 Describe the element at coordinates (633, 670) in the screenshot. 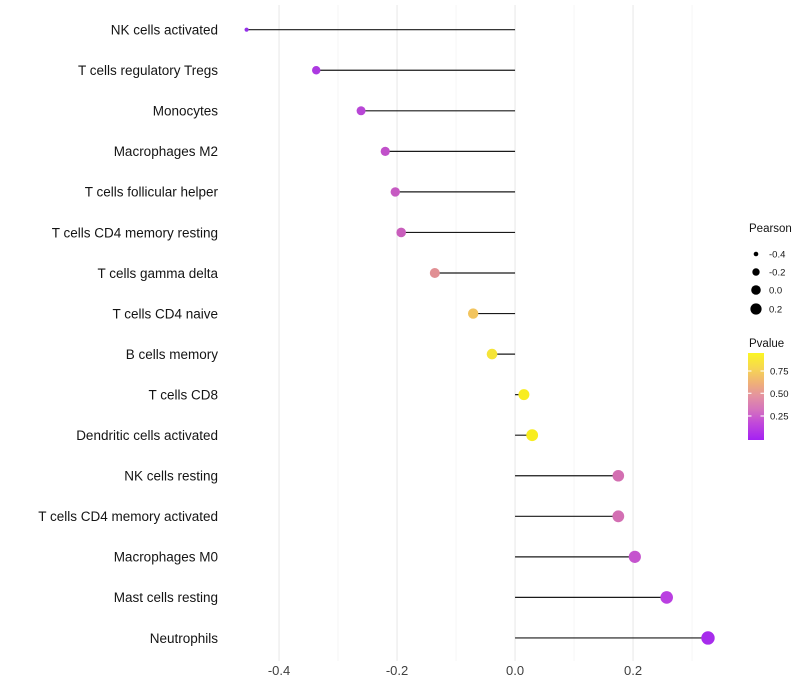

I see `x-tick-label: 0.2` at that location.